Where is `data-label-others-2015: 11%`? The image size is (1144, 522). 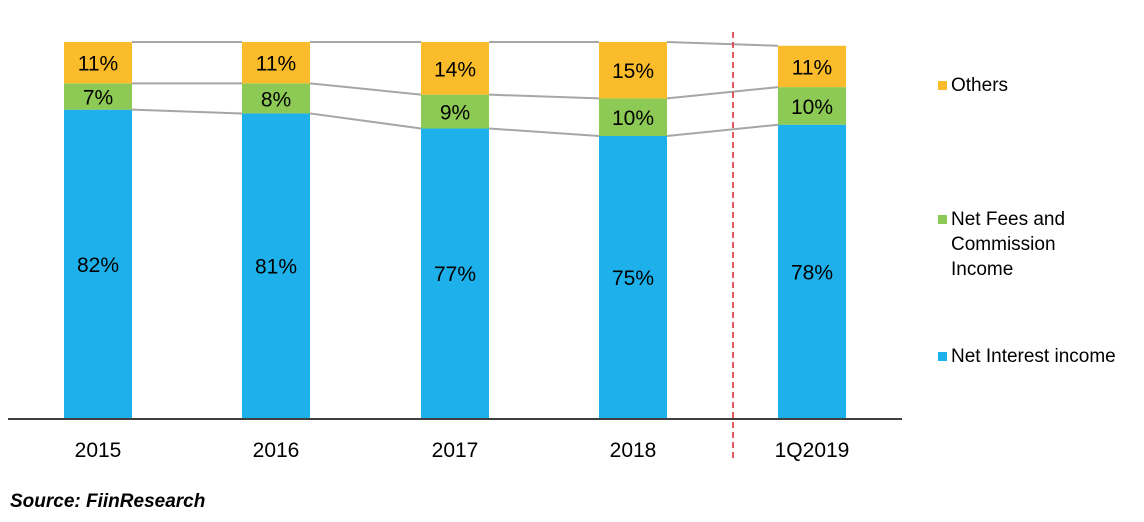
data-label-others-2015: 11% is located at coordinates (98, 64).